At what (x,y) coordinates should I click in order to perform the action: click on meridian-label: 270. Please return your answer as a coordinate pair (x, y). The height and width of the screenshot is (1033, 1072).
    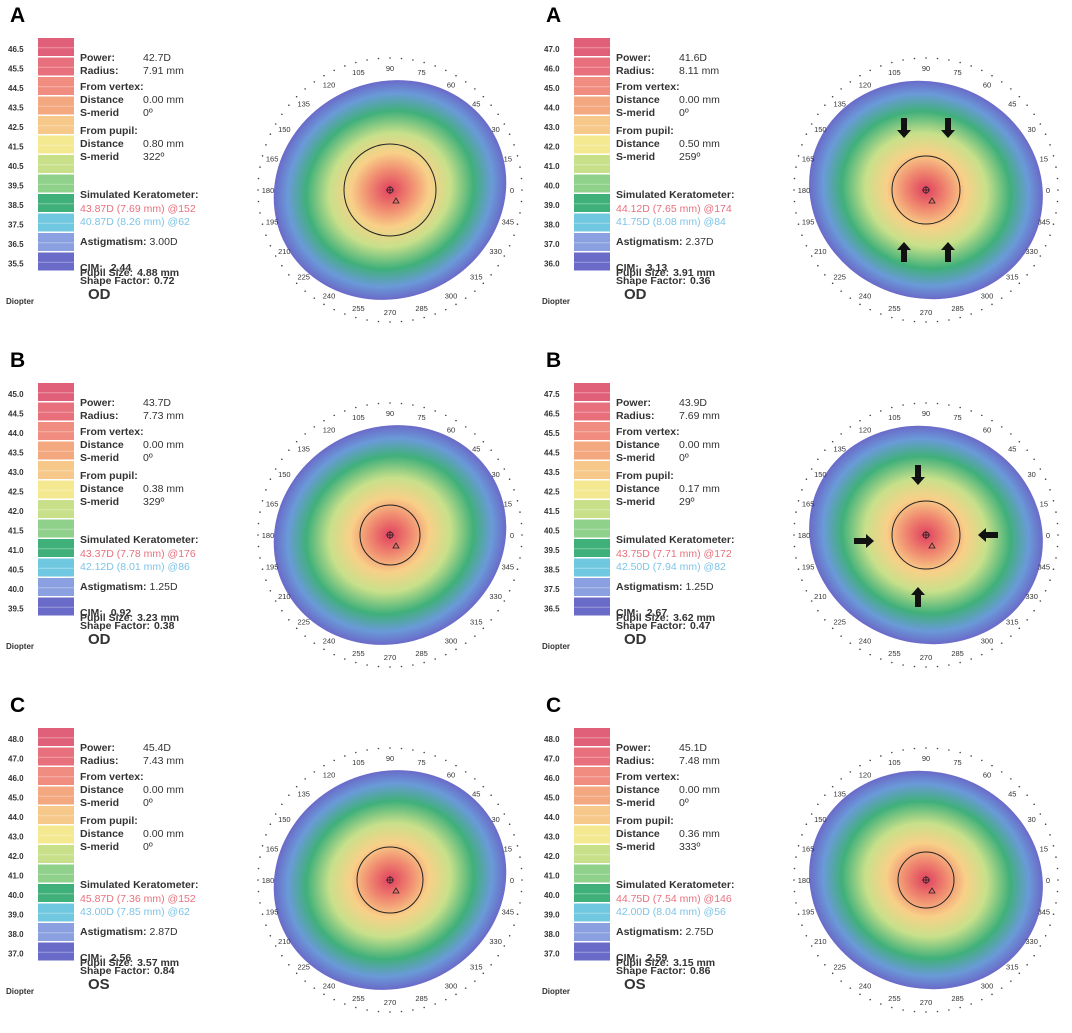
    Looking at the image, I should click on (390, 1002).